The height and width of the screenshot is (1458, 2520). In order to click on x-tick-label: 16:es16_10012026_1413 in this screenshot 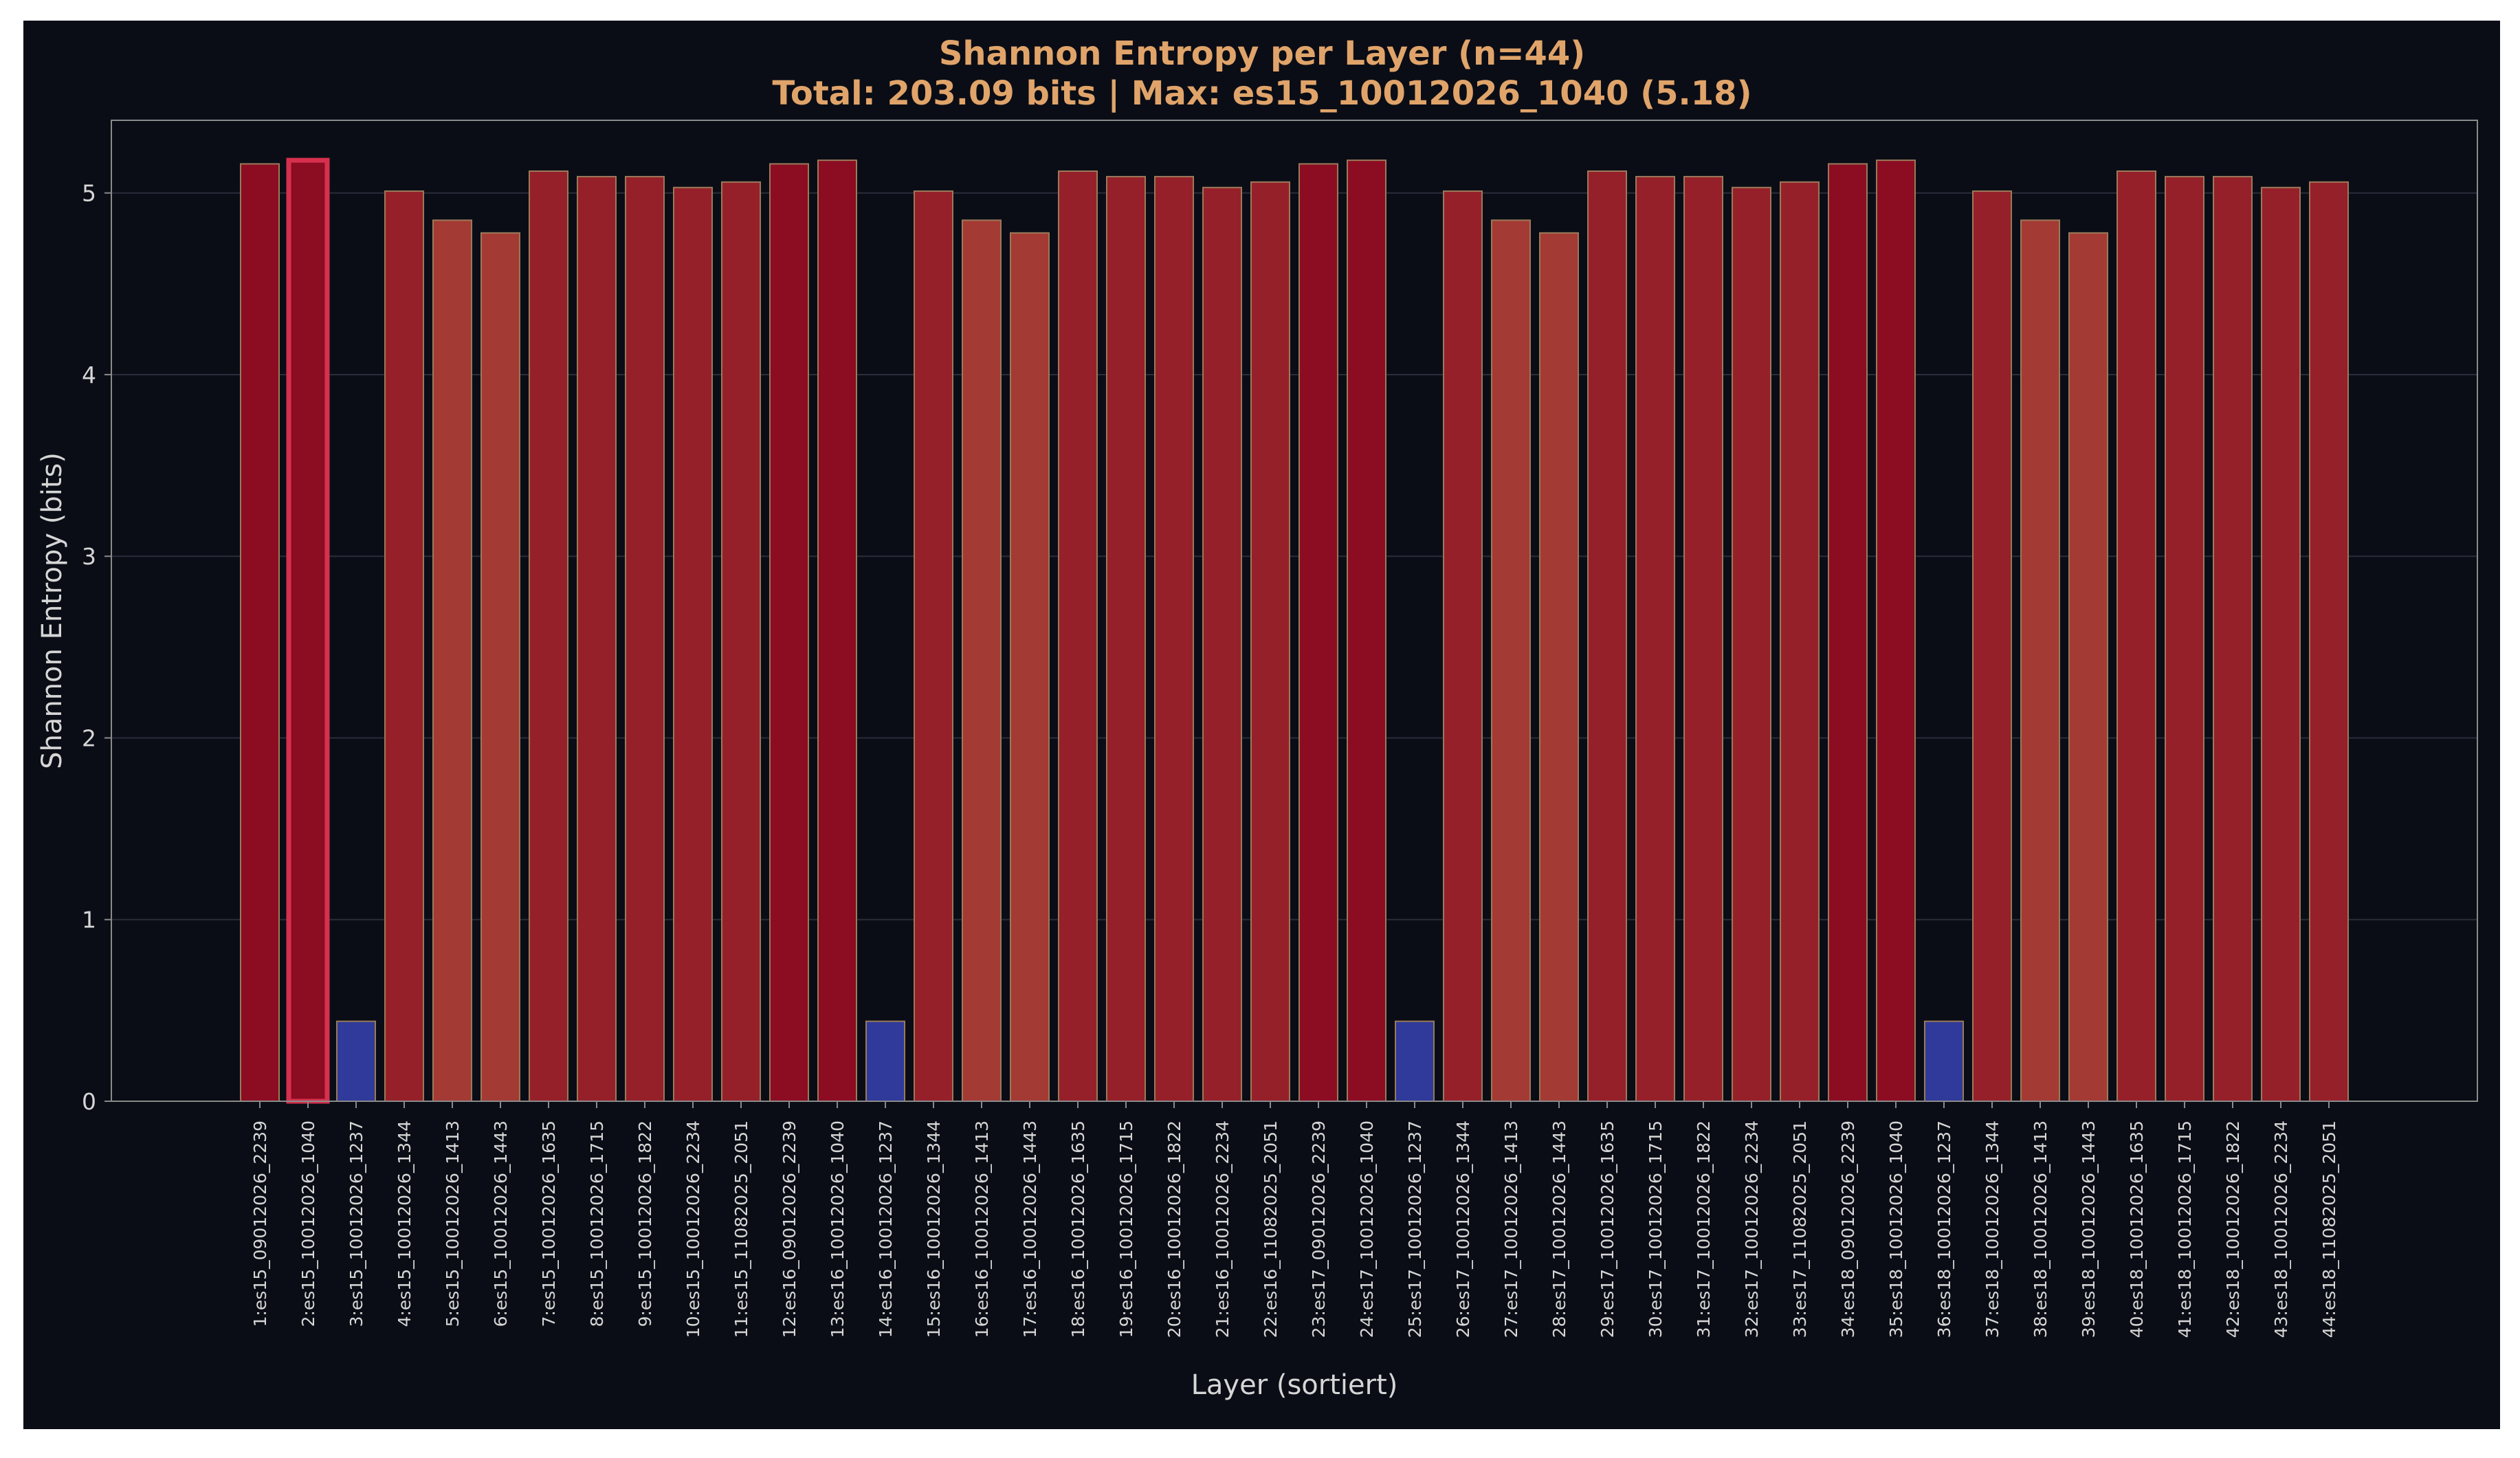, I will do `click(982, 1229)`.